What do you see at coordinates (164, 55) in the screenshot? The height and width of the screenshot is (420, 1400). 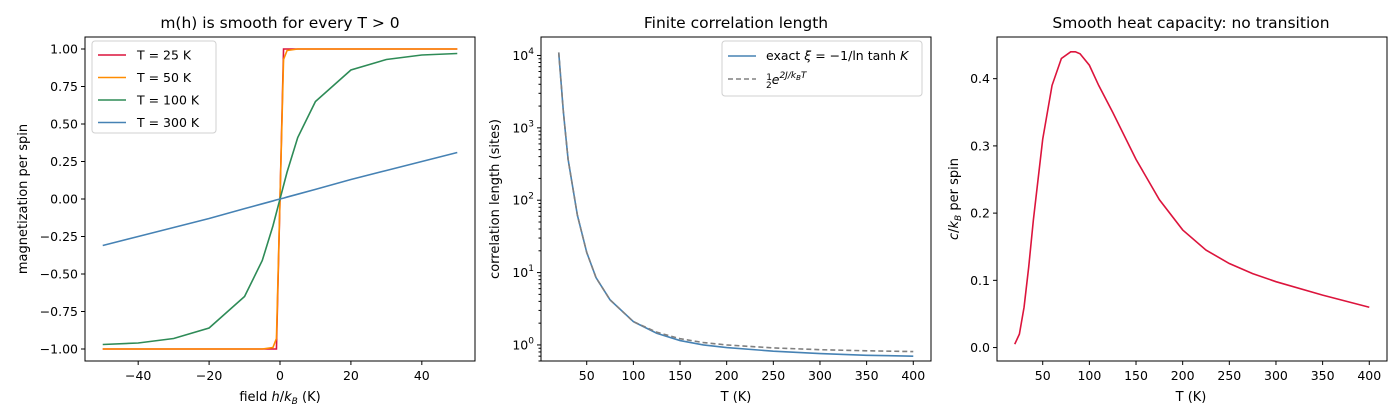 I see `legend-label: T = 25 K` at bounding box center [164, 55].